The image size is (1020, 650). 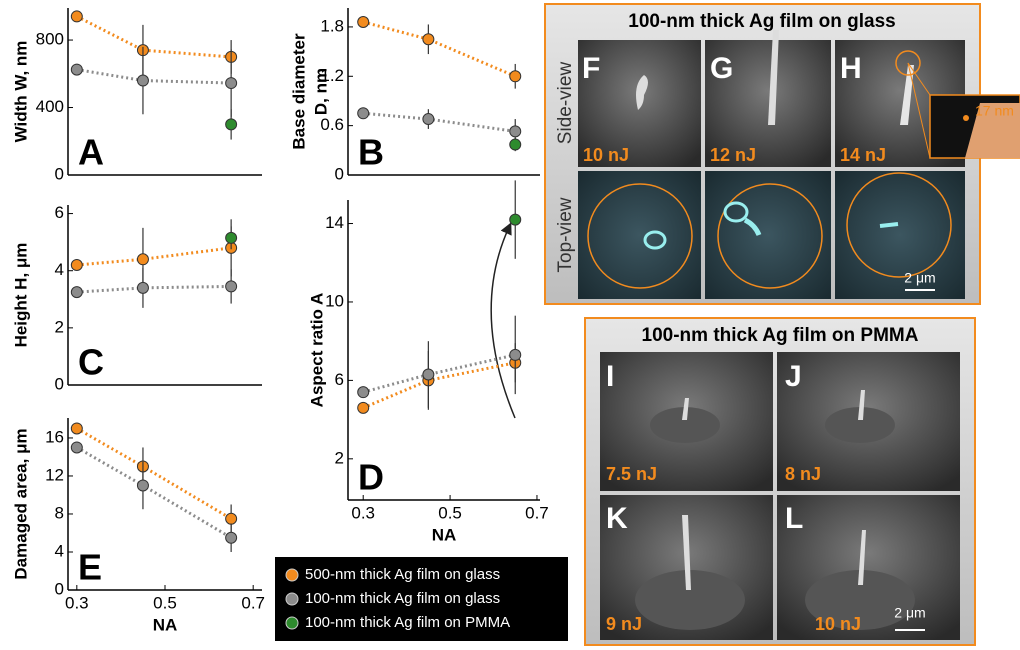 What do you see at coordinates (565, 103) in the screenshot?
I see `row-label: Side-view` at bounding box center [565, 103].